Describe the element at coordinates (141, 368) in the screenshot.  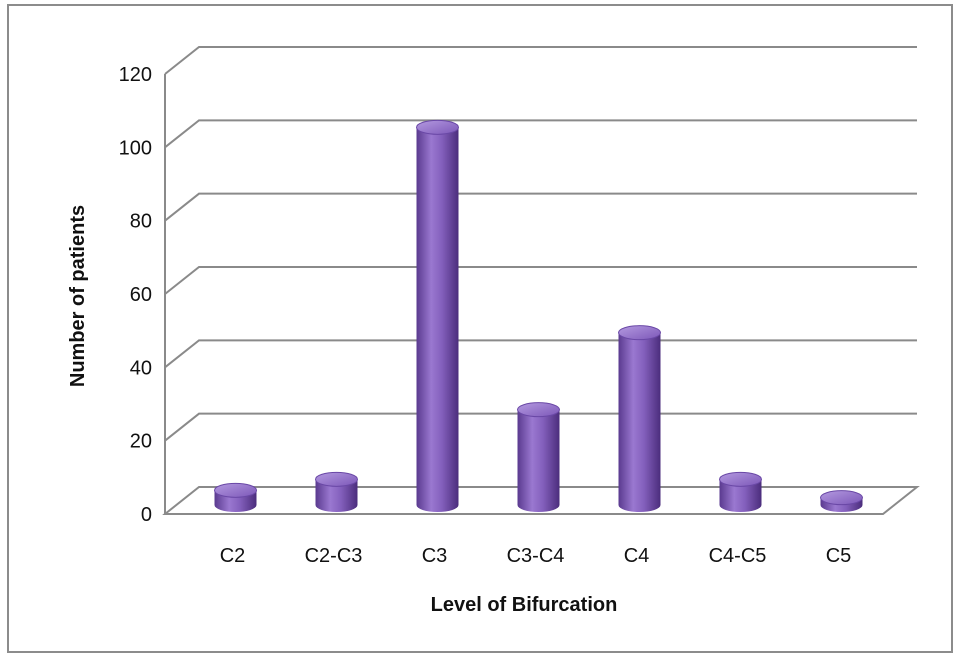
I see `y-tick-label: 40` at that location.